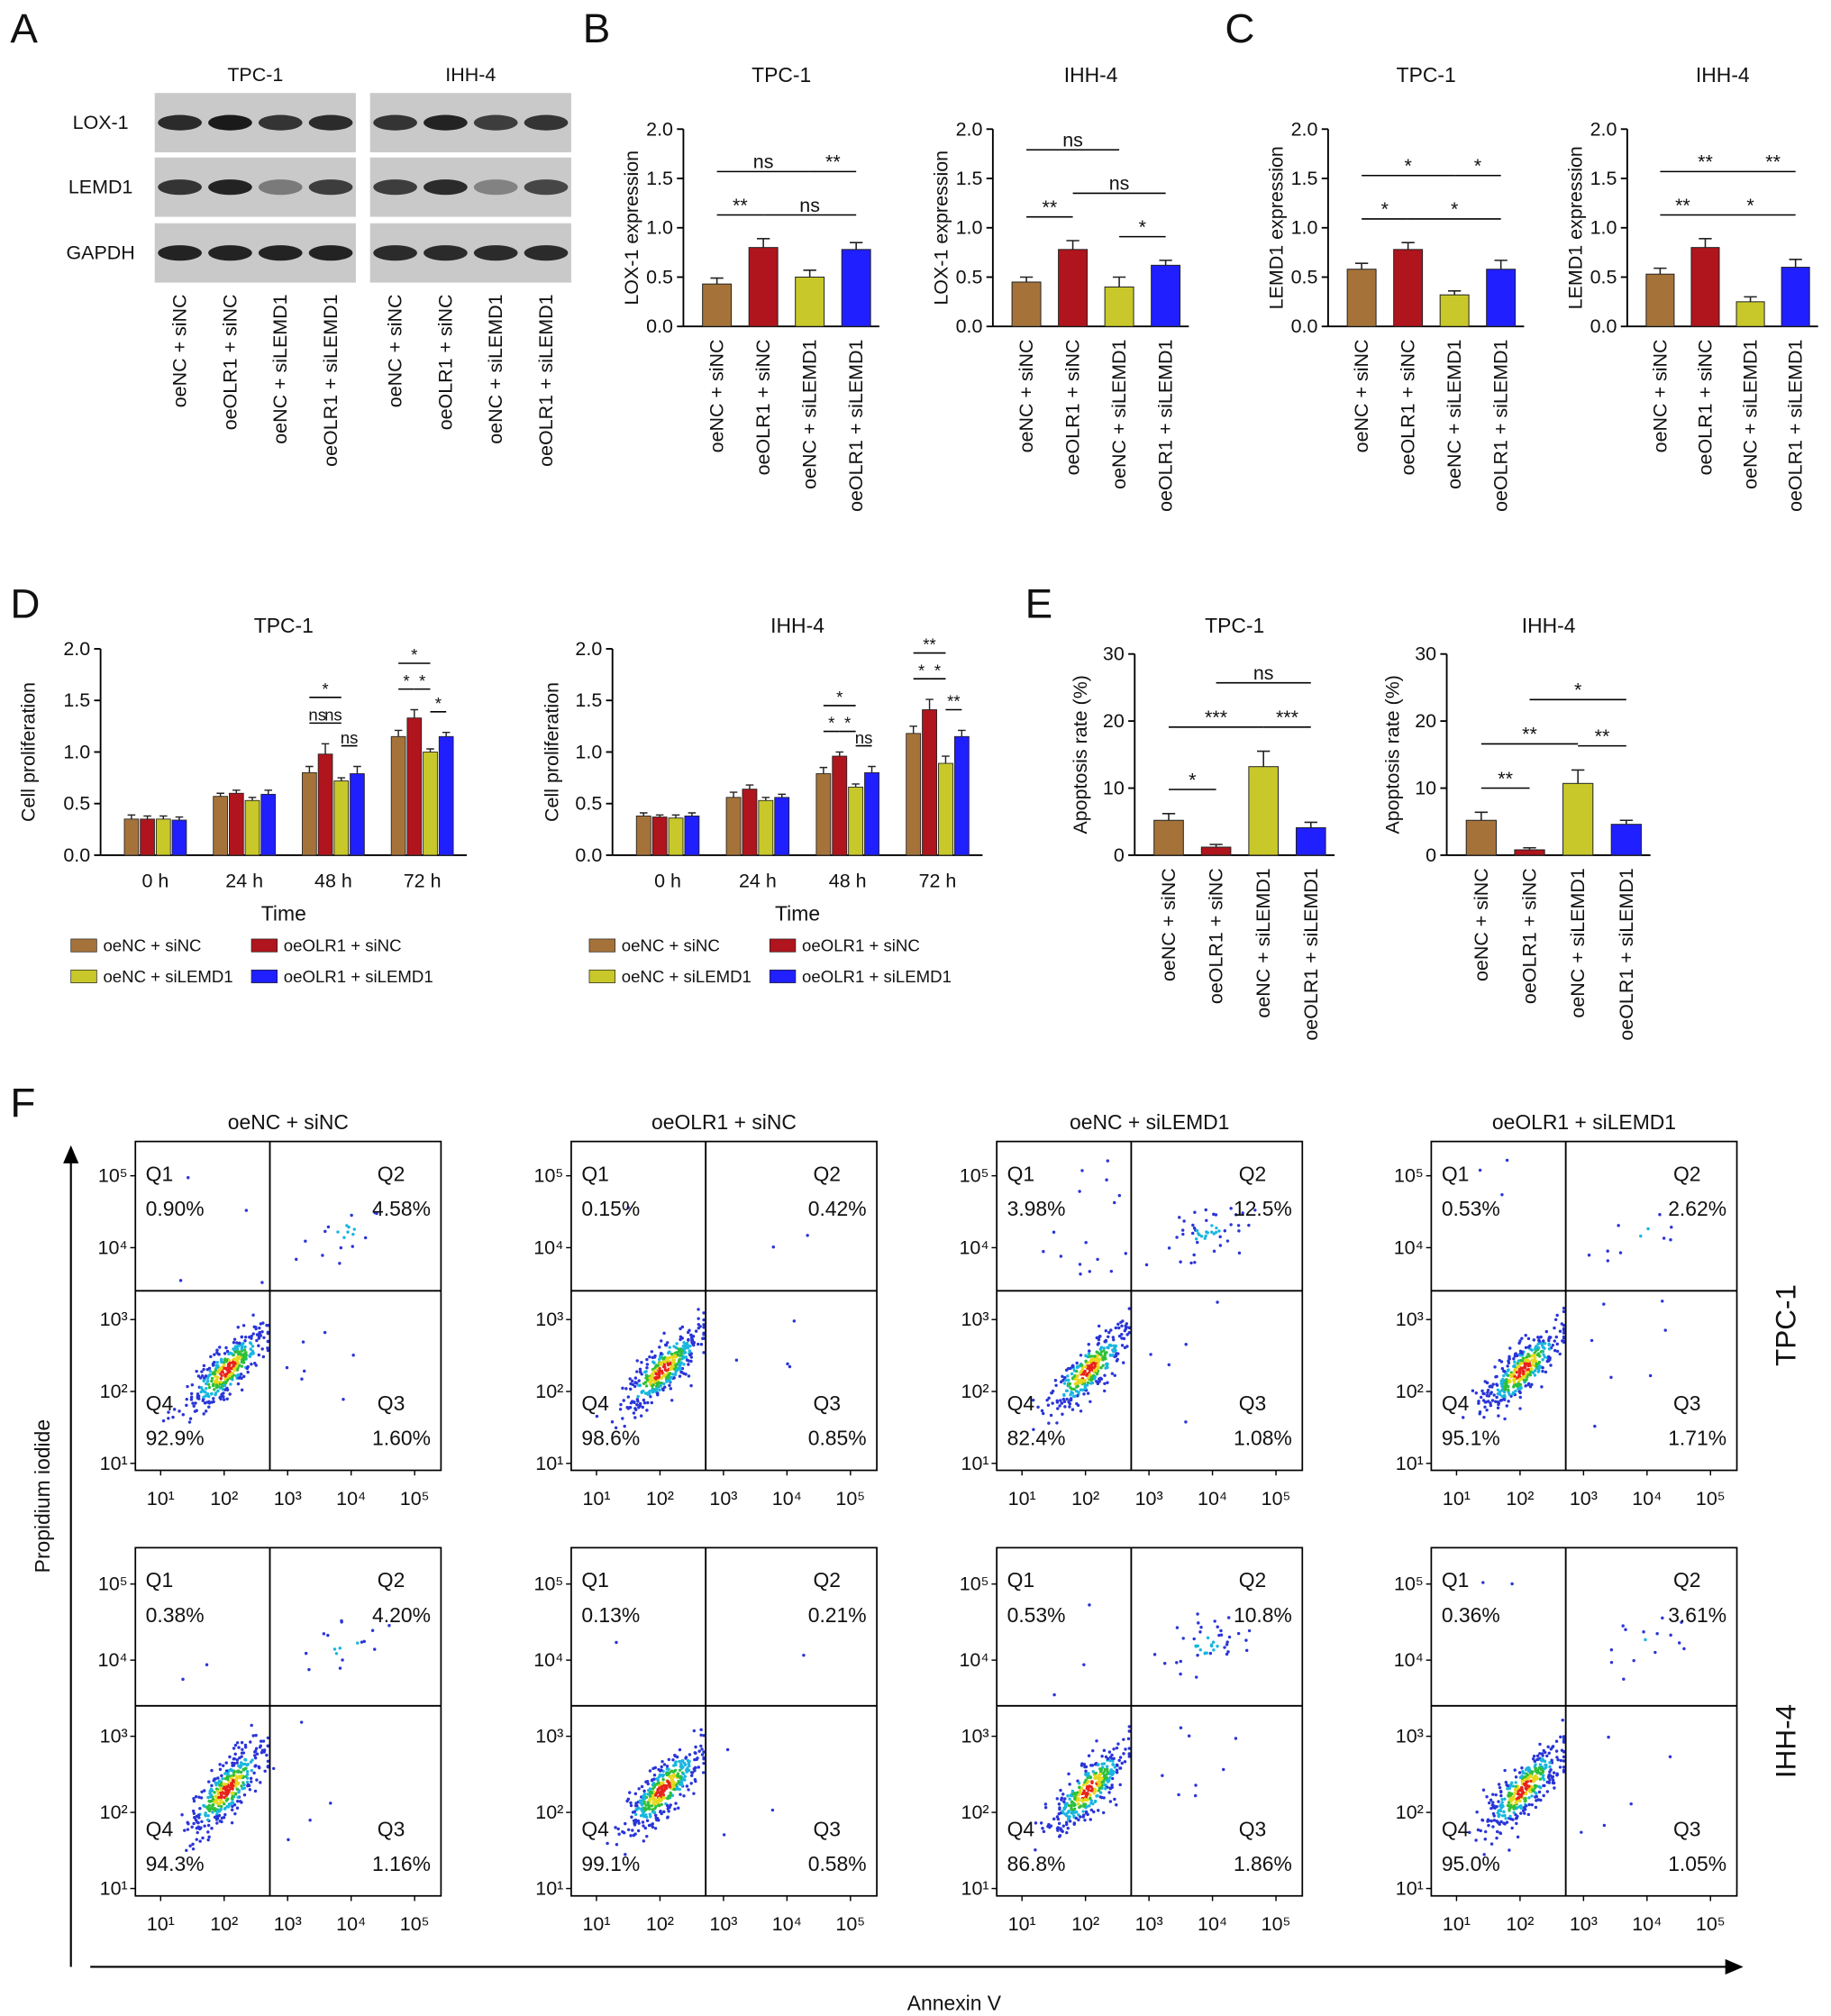  I want to click on blot-band, so click(280, 122).